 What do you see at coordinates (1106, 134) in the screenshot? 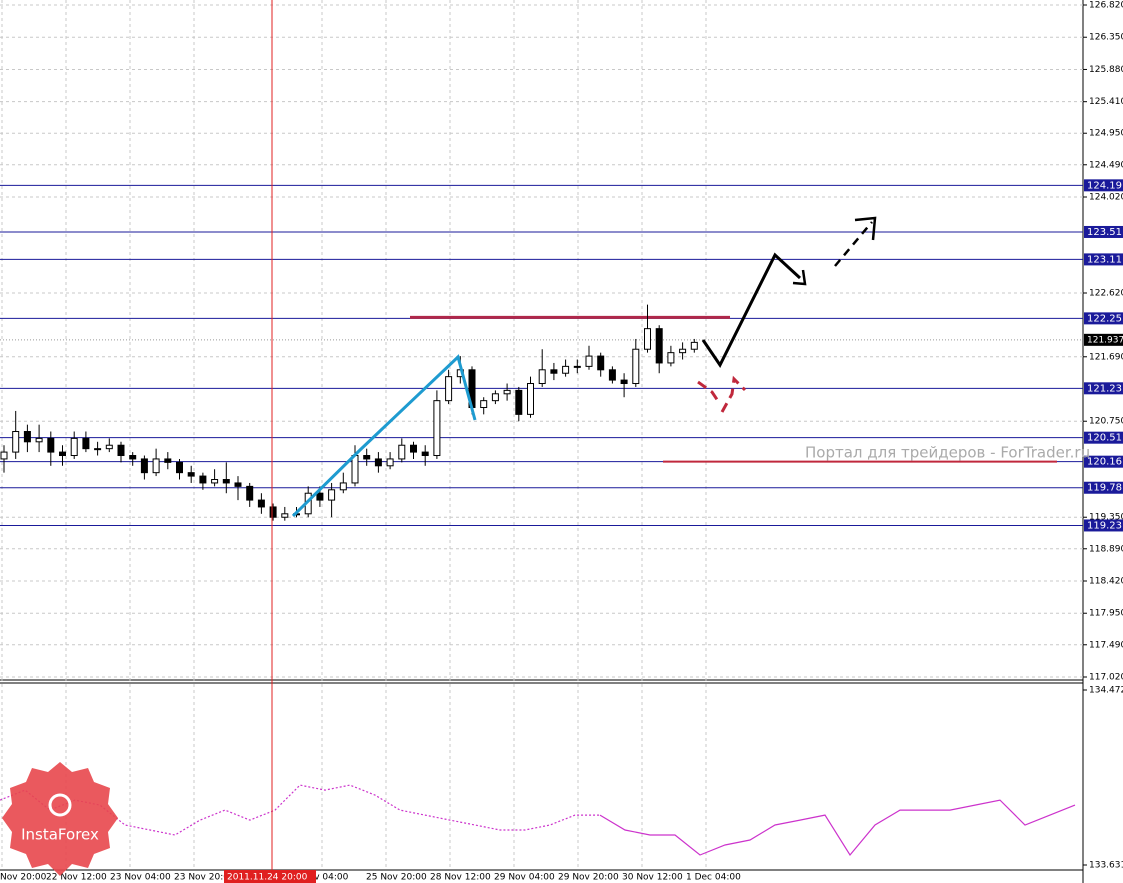
I see `y-tick-label: 124.950` at bounding box center [1106, 134].